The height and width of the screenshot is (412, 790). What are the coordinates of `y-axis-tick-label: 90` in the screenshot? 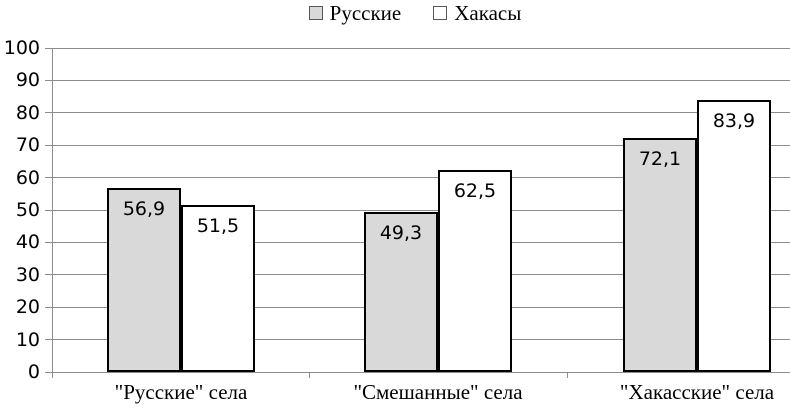 It's located at (27, 80).